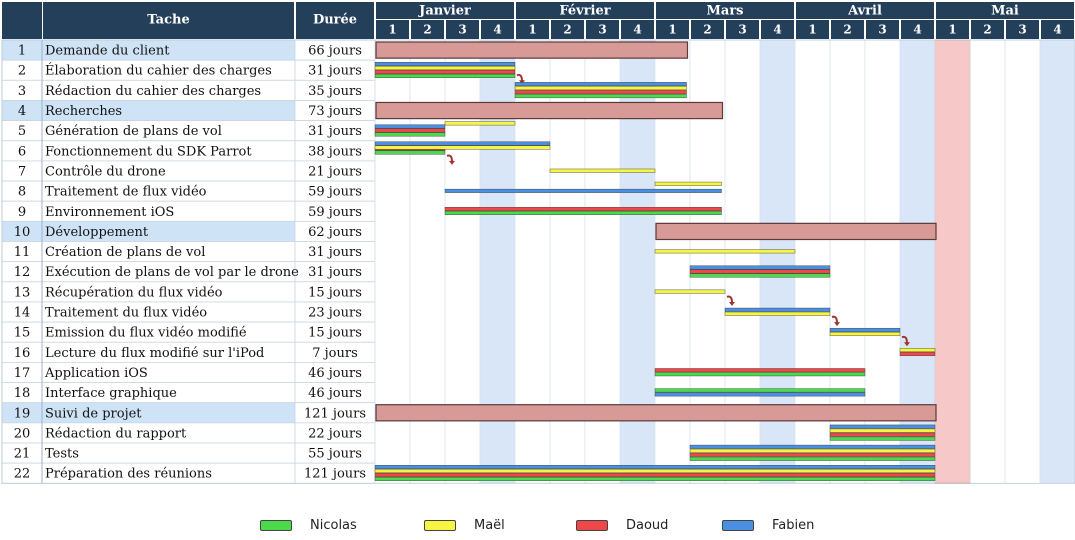 The height and width of the screenshot is (540, 1075). Describe the element at coordinates (22, 433) in the screenshot. I see `task-id: 20` at that location.